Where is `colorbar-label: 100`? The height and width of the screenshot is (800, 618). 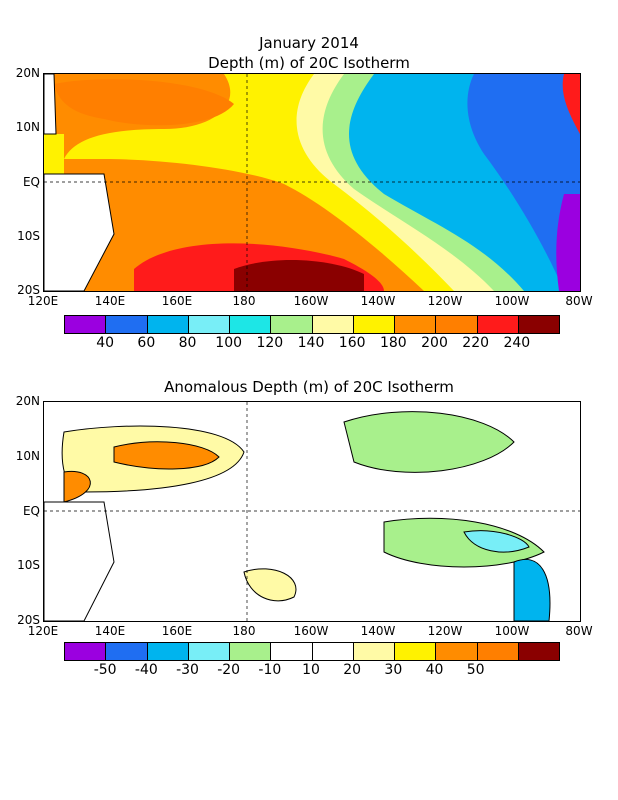
colorbar-label: 100 is located at coordinates (229, 343).